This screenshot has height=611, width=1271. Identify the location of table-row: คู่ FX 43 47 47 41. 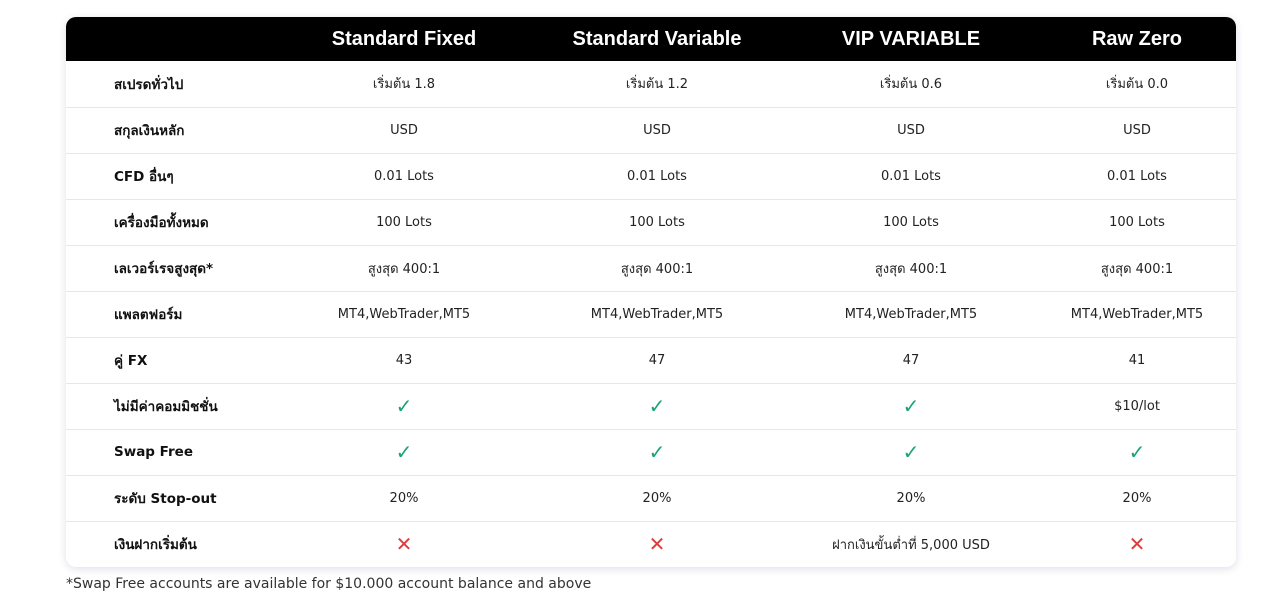
(651, 360).